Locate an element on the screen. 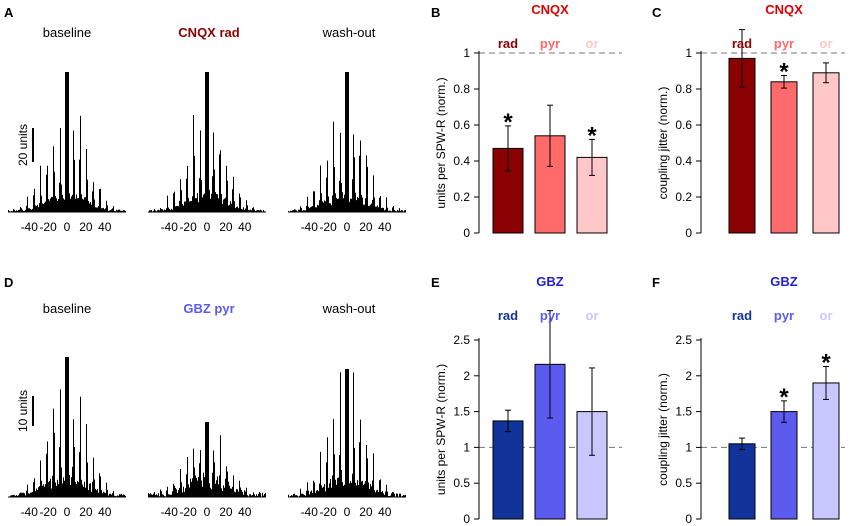 The height and width of the screenshot is (526, 850). top-histogram-1: -40 -20 0 20 40 is located at coordinates (67, 153).